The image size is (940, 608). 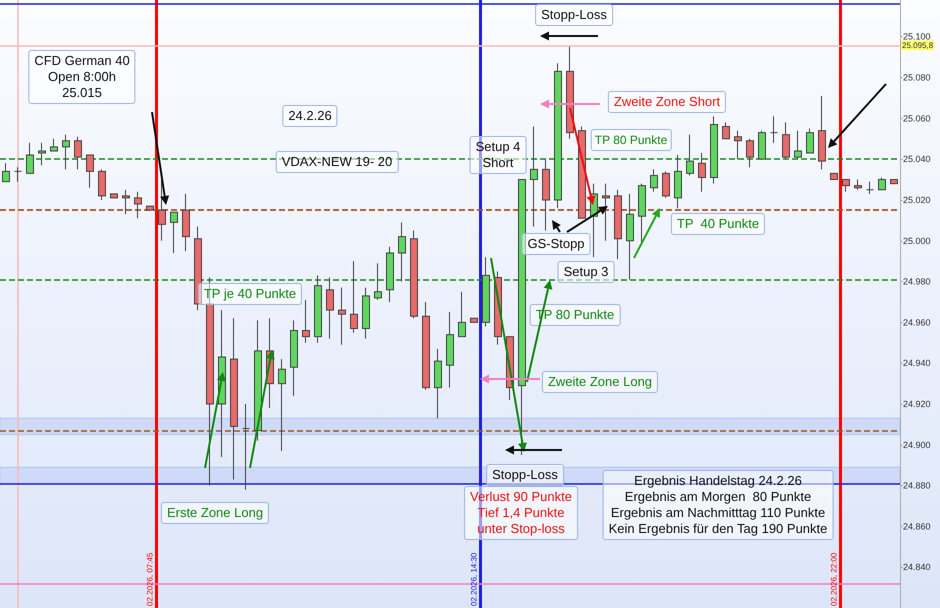 I want to click on ref-line-label: 25.095,8, so click(x=918, y=45).